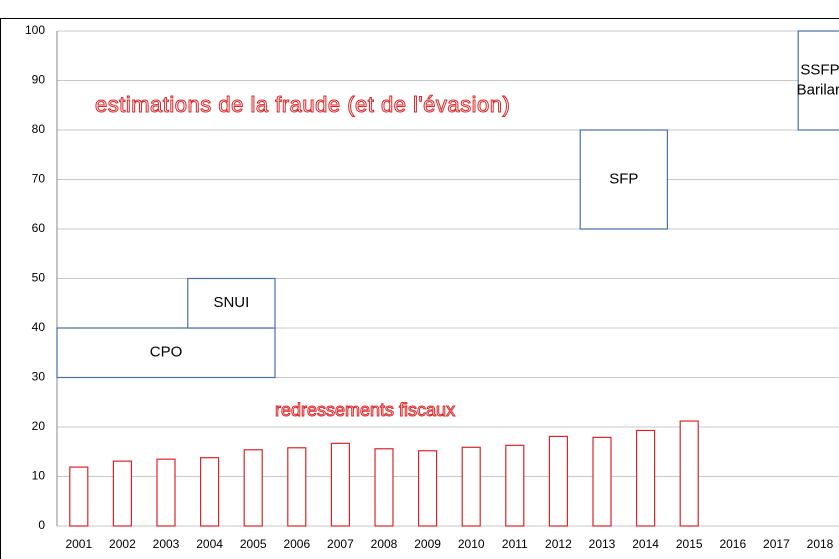 This screenshot has height=559, width=839. Describe the element at coordinates (39, 327) in the screenshot. I see `y-tick-label: 40` at that location.